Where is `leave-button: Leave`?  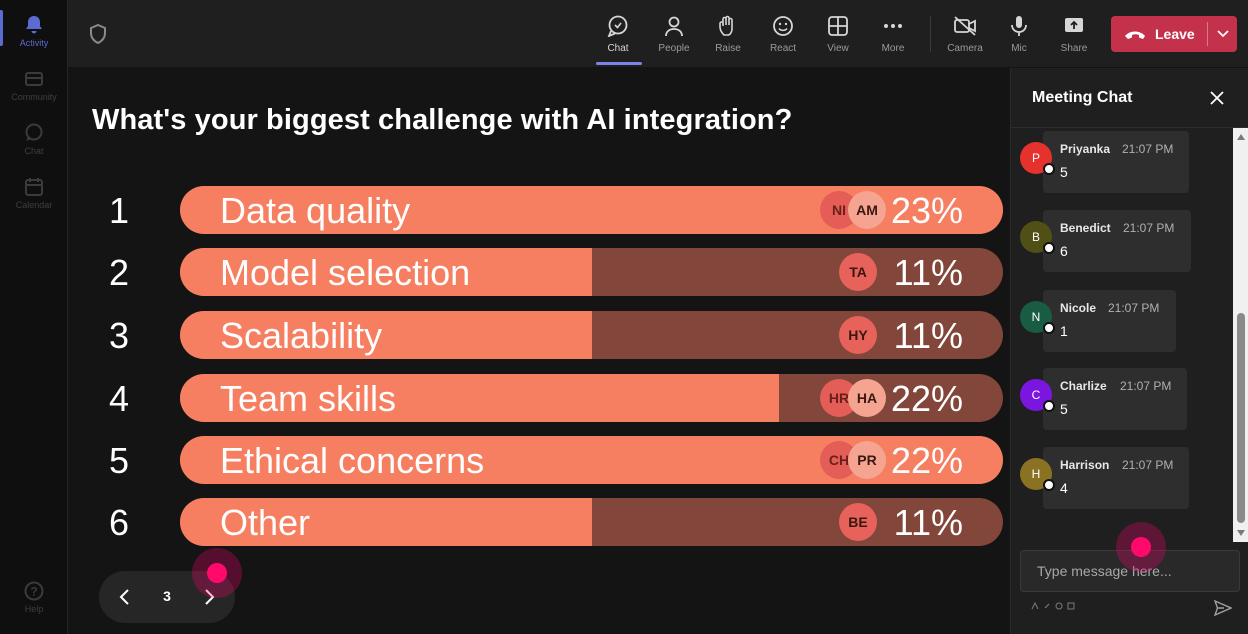 leave-button: Leave is located at coordinates (1174, 34).